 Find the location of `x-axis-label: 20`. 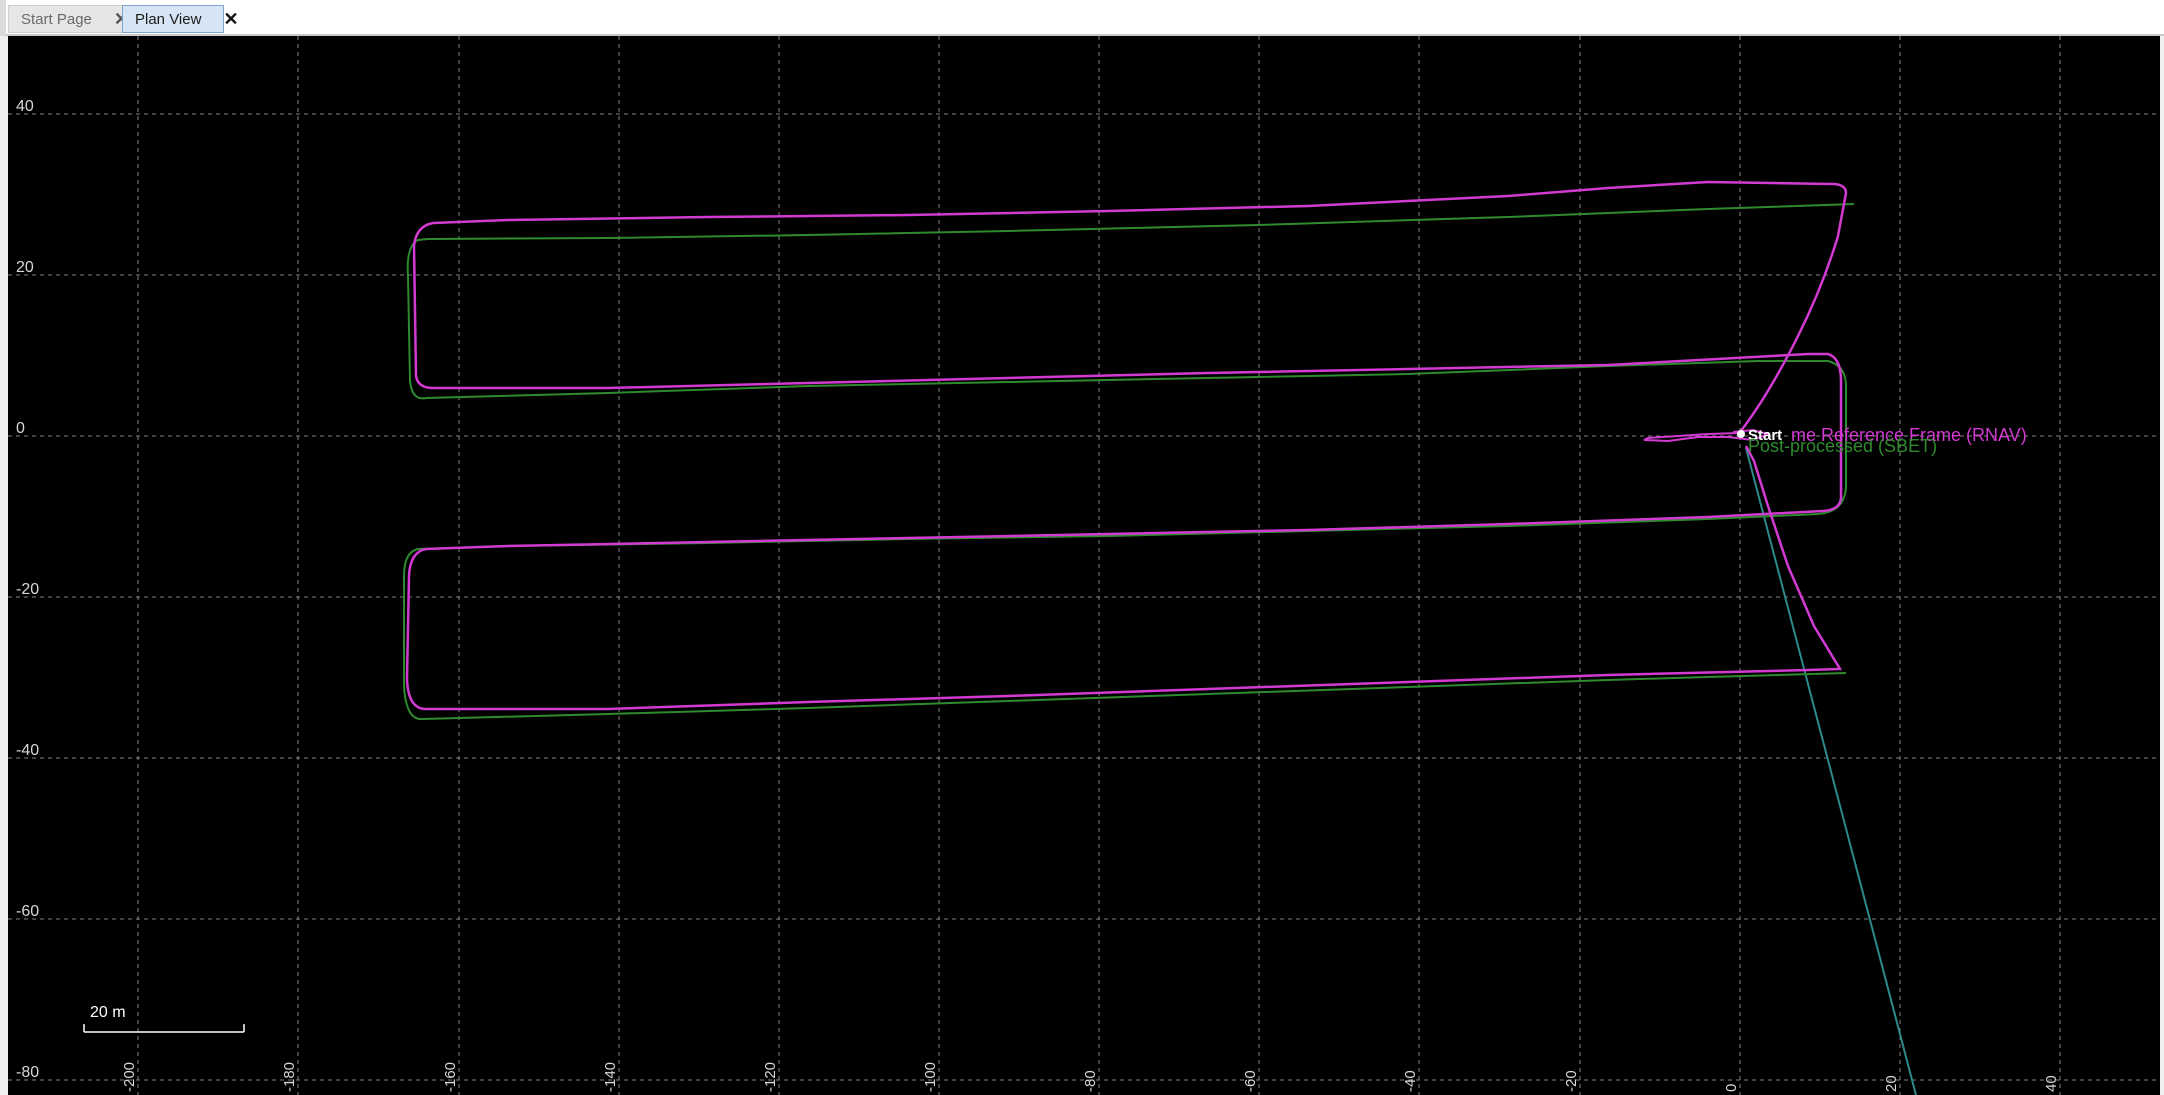

x-axis-label: 20 is located at coordinates (1891, 1083).